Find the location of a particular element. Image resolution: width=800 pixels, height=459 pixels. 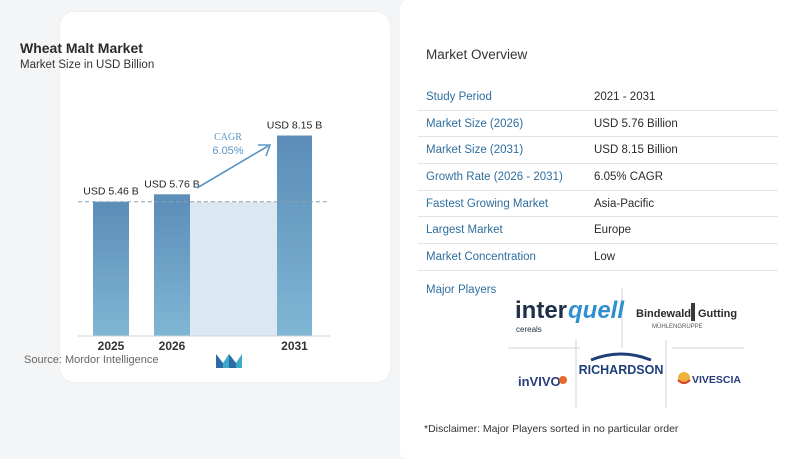

cagr-arrow is located at coordinates (232, 167).